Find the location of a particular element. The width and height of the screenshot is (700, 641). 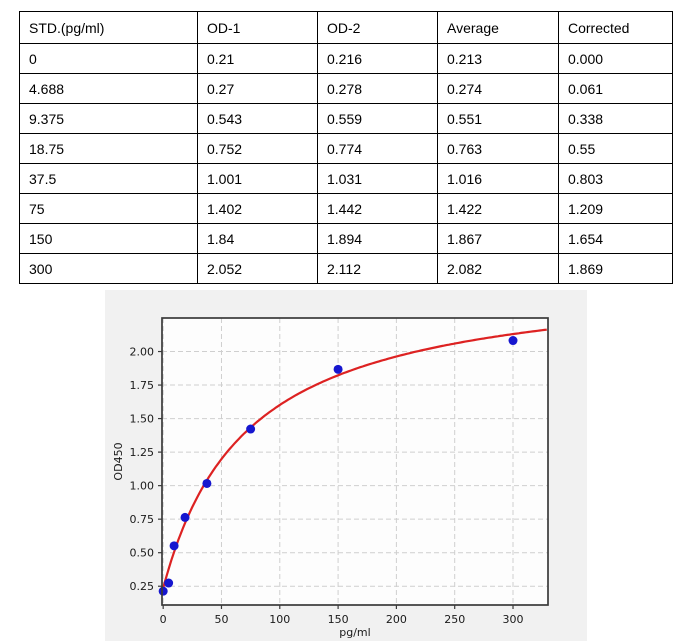

table-cell: 0.278 is located at coordinates (377, 88).